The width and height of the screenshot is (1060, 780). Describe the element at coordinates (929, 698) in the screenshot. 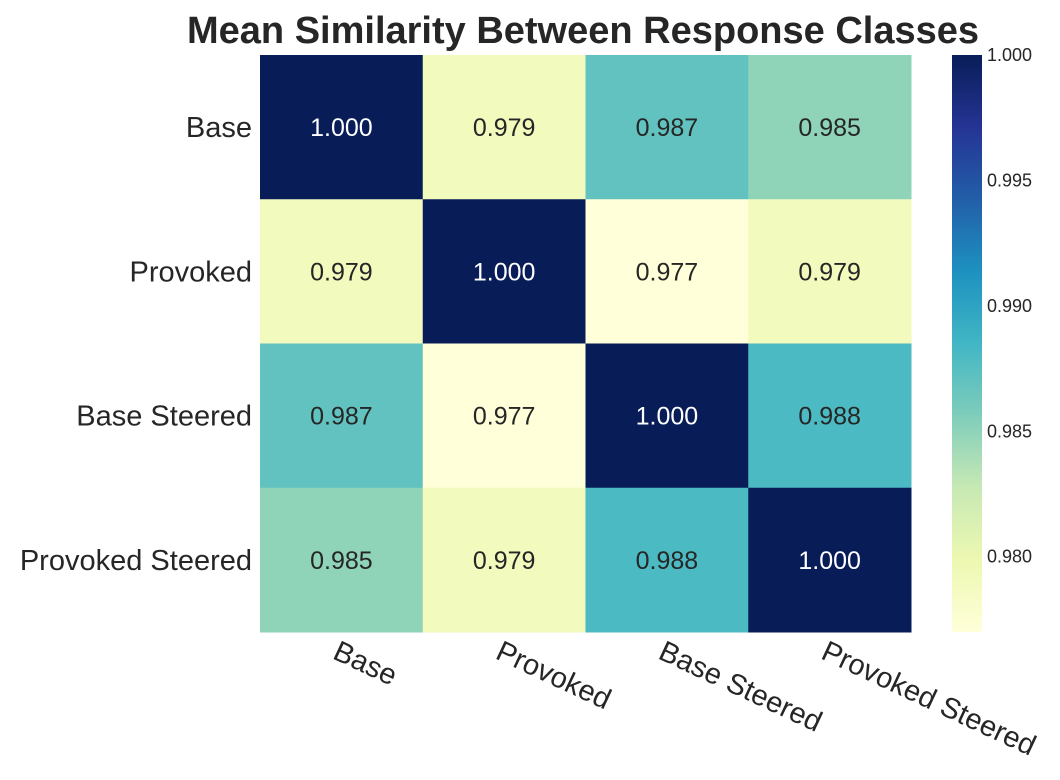

I see `column-label: Provoked Steered` at that location.